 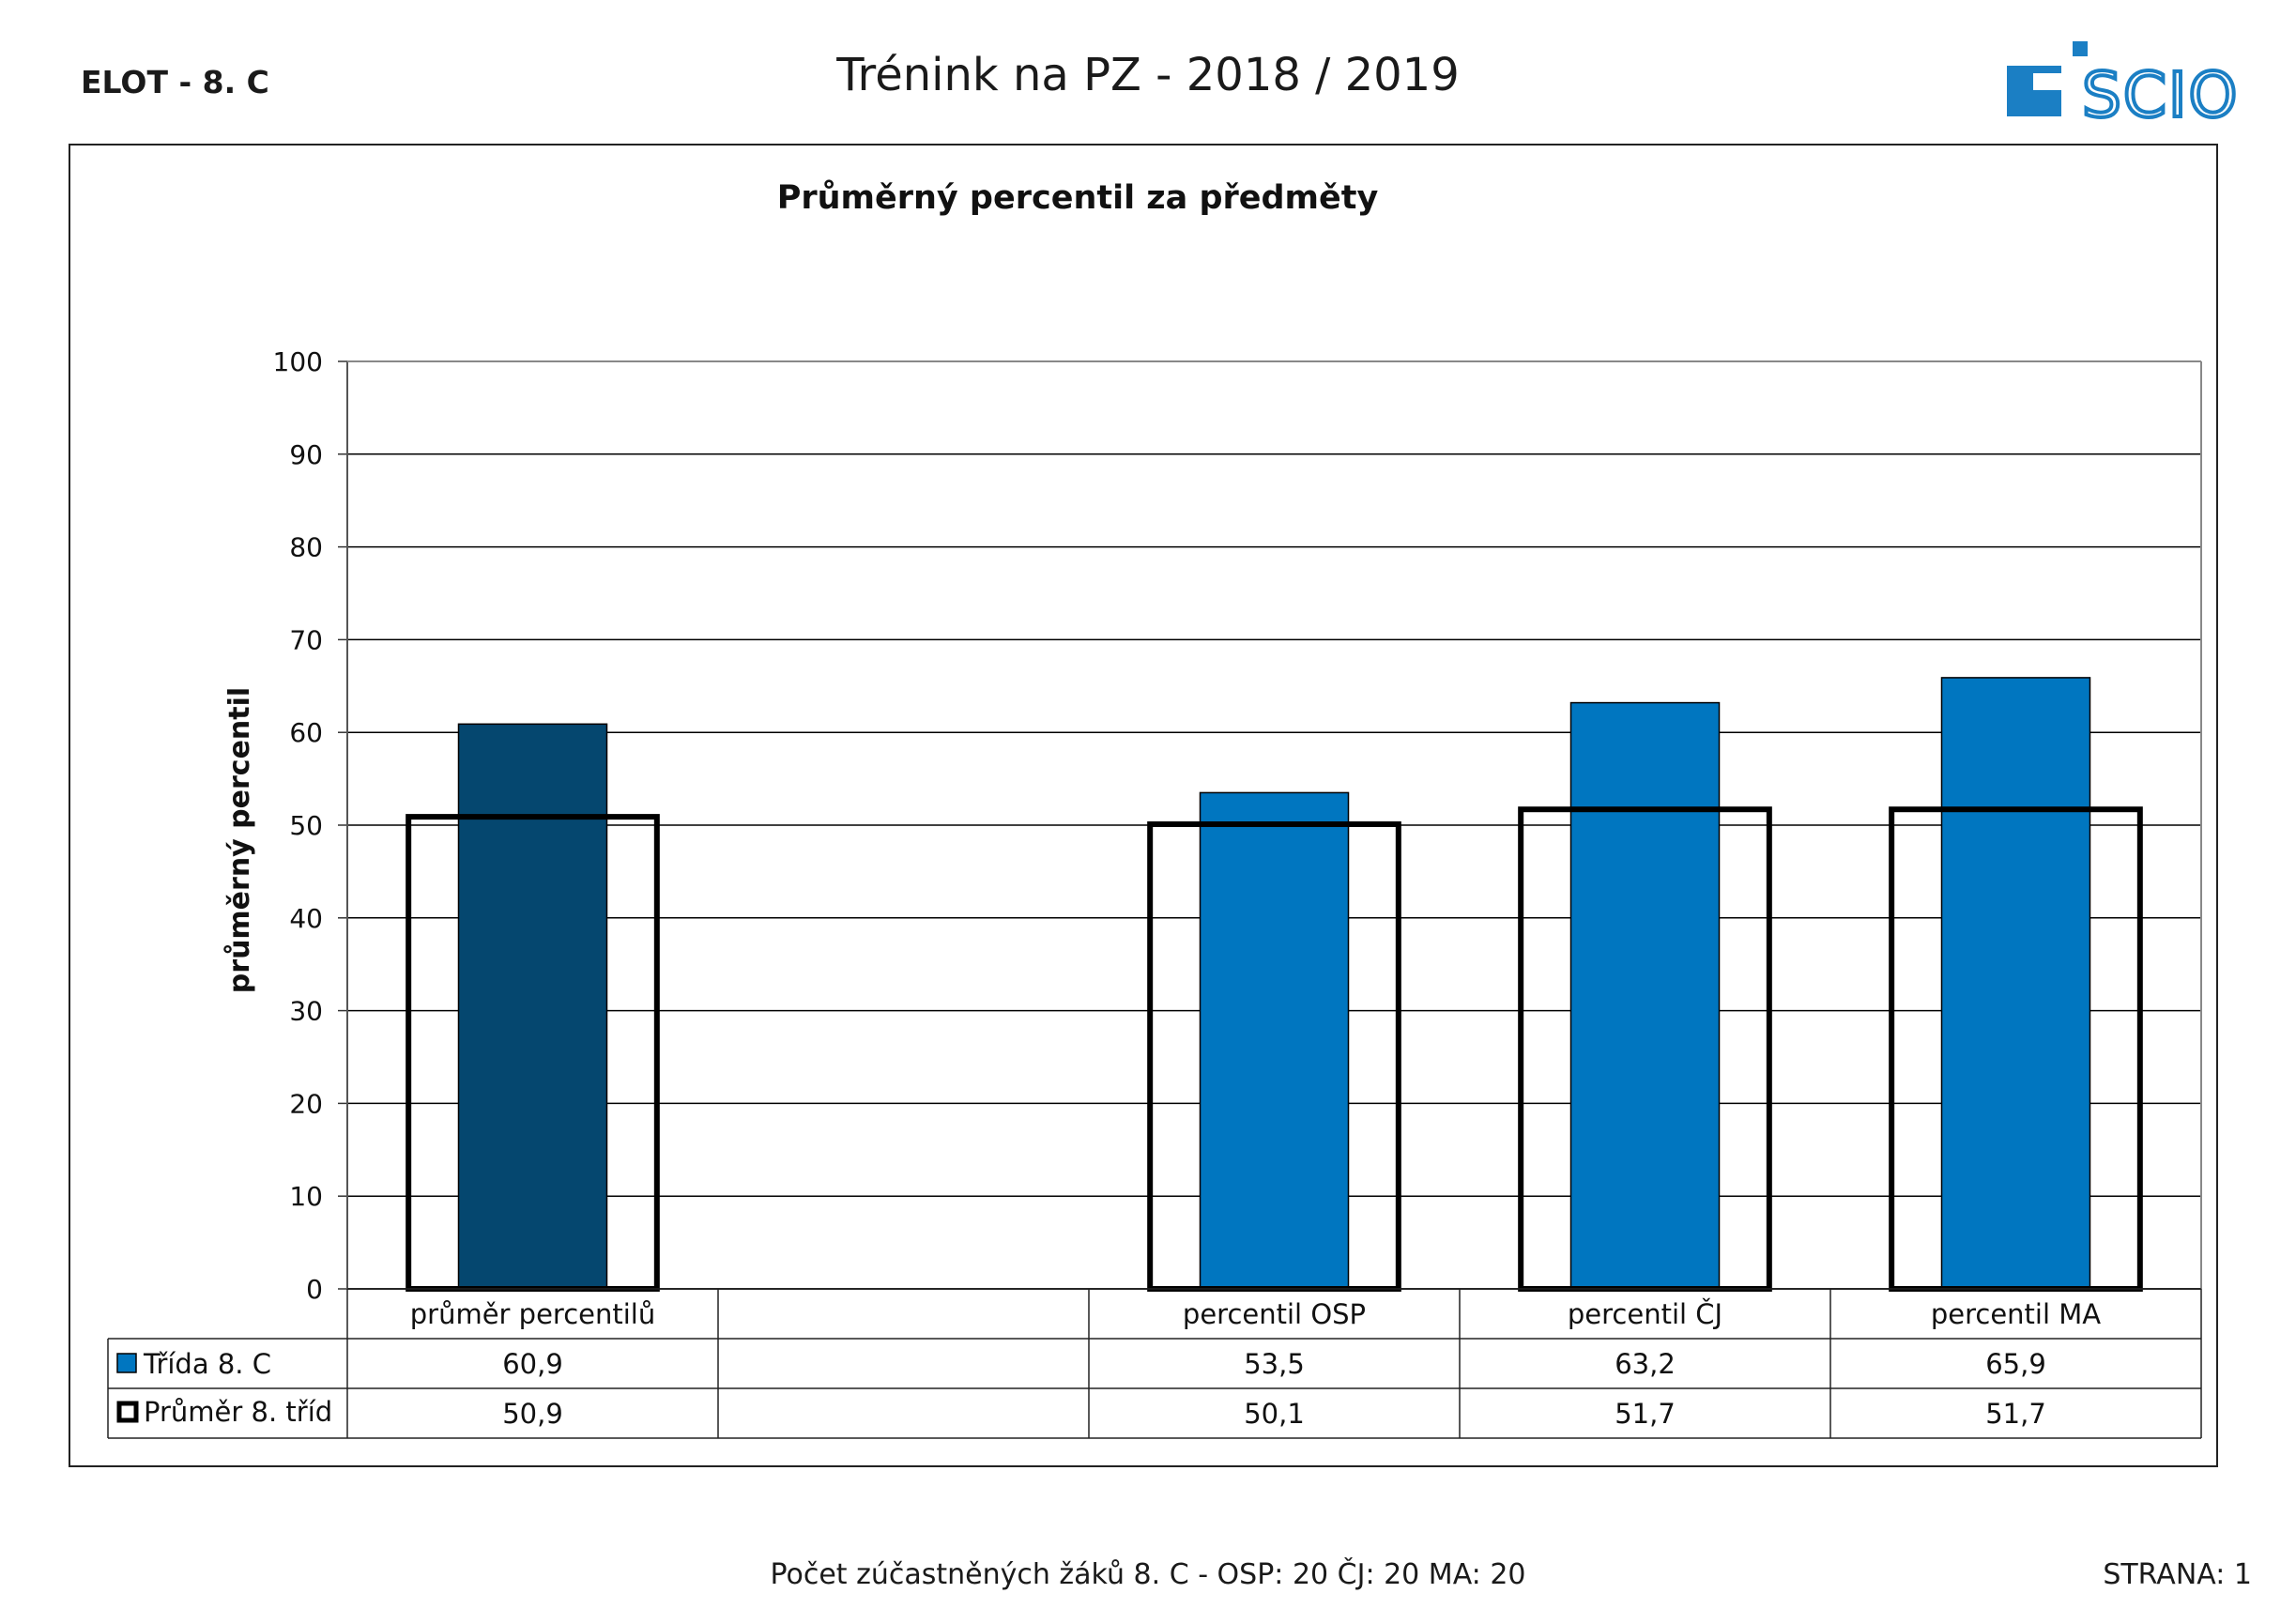 What do you see at coordinates (306, 732) in the screenshot?
I see `y-tick-label: 60` at bounding box center [306, 732].